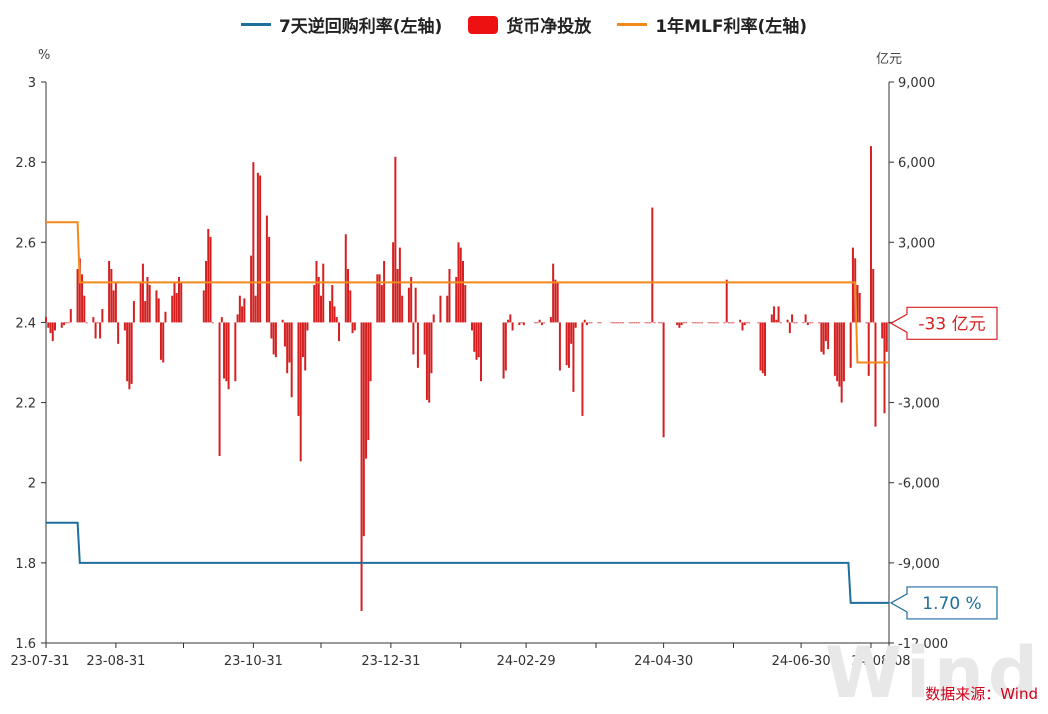  I want to click on right-axis-tick-label: 9,000, so click(916, 83).